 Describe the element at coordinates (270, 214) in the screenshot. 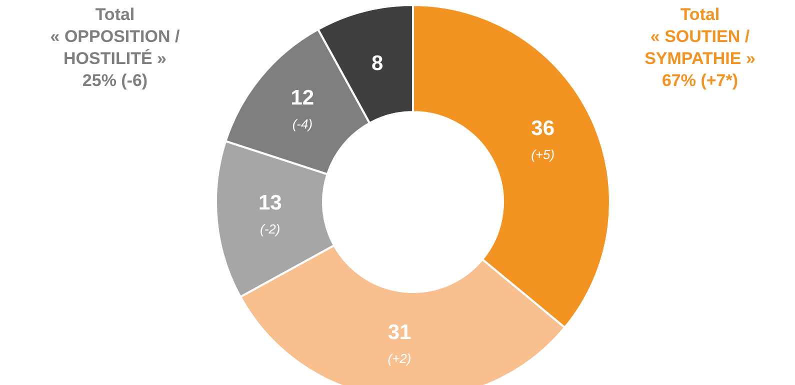

I see `data-label: 13 (-2)` at that location.